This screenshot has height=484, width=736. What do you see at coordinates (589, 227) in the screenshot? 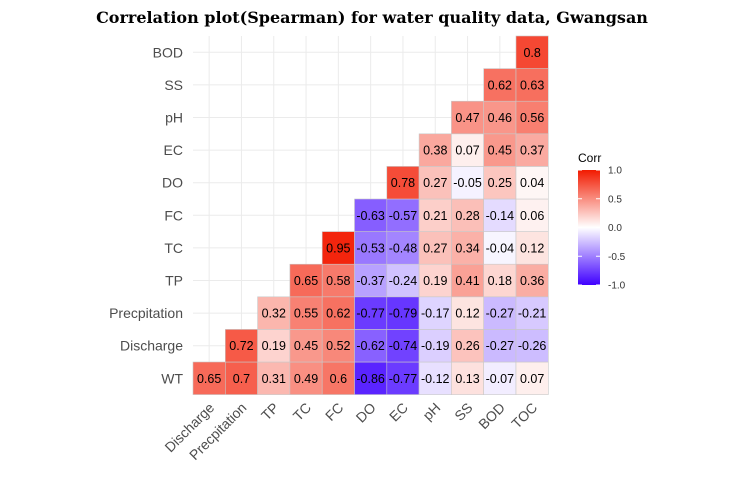
I see `legend-color-bar` at bounding box center [589, 227].